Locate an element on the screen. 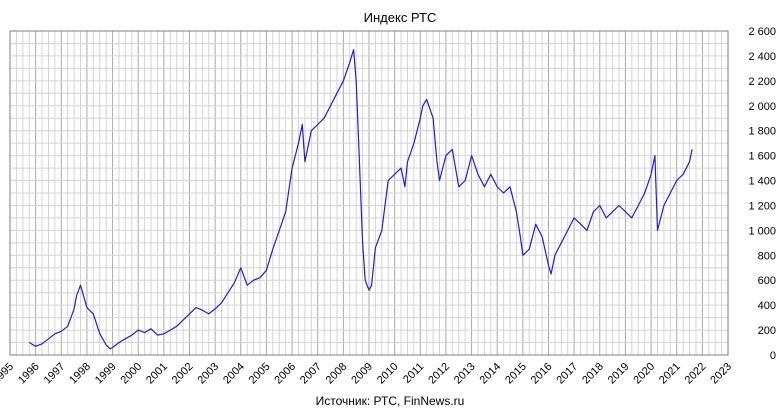 The width and height of the screenshot is (780, 413). y-tick-label: 0 is located at coordinates (773, 356).